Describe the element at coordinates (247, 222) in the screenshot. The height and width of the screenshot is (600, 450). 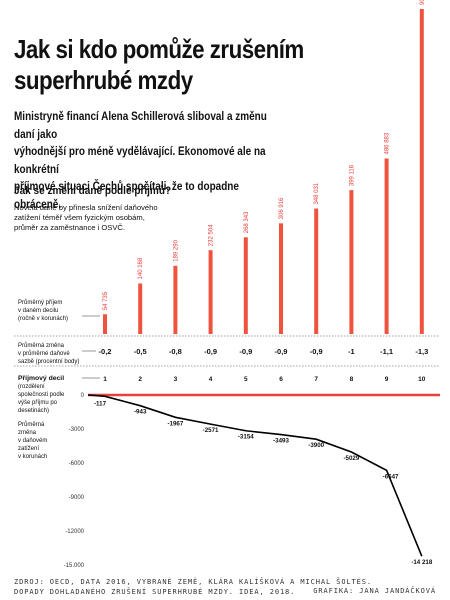
I see `income-value-label: 268 343` at that location.